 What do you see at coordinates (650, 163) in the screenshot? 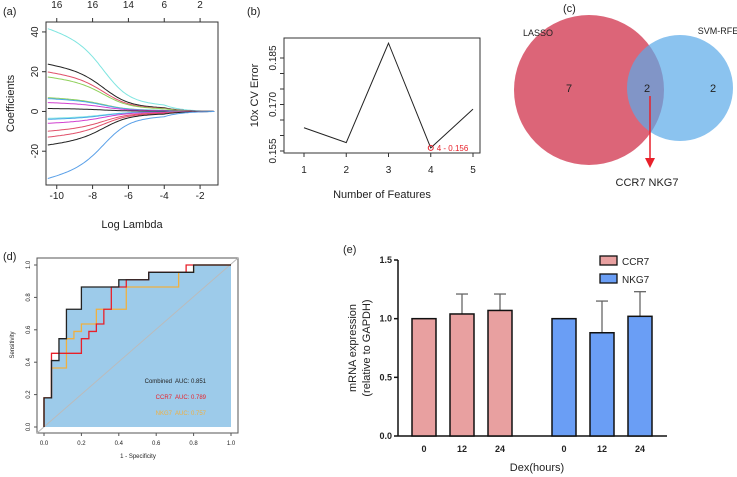
I see `arrow-head-icon` at bounding box center [650, 163].